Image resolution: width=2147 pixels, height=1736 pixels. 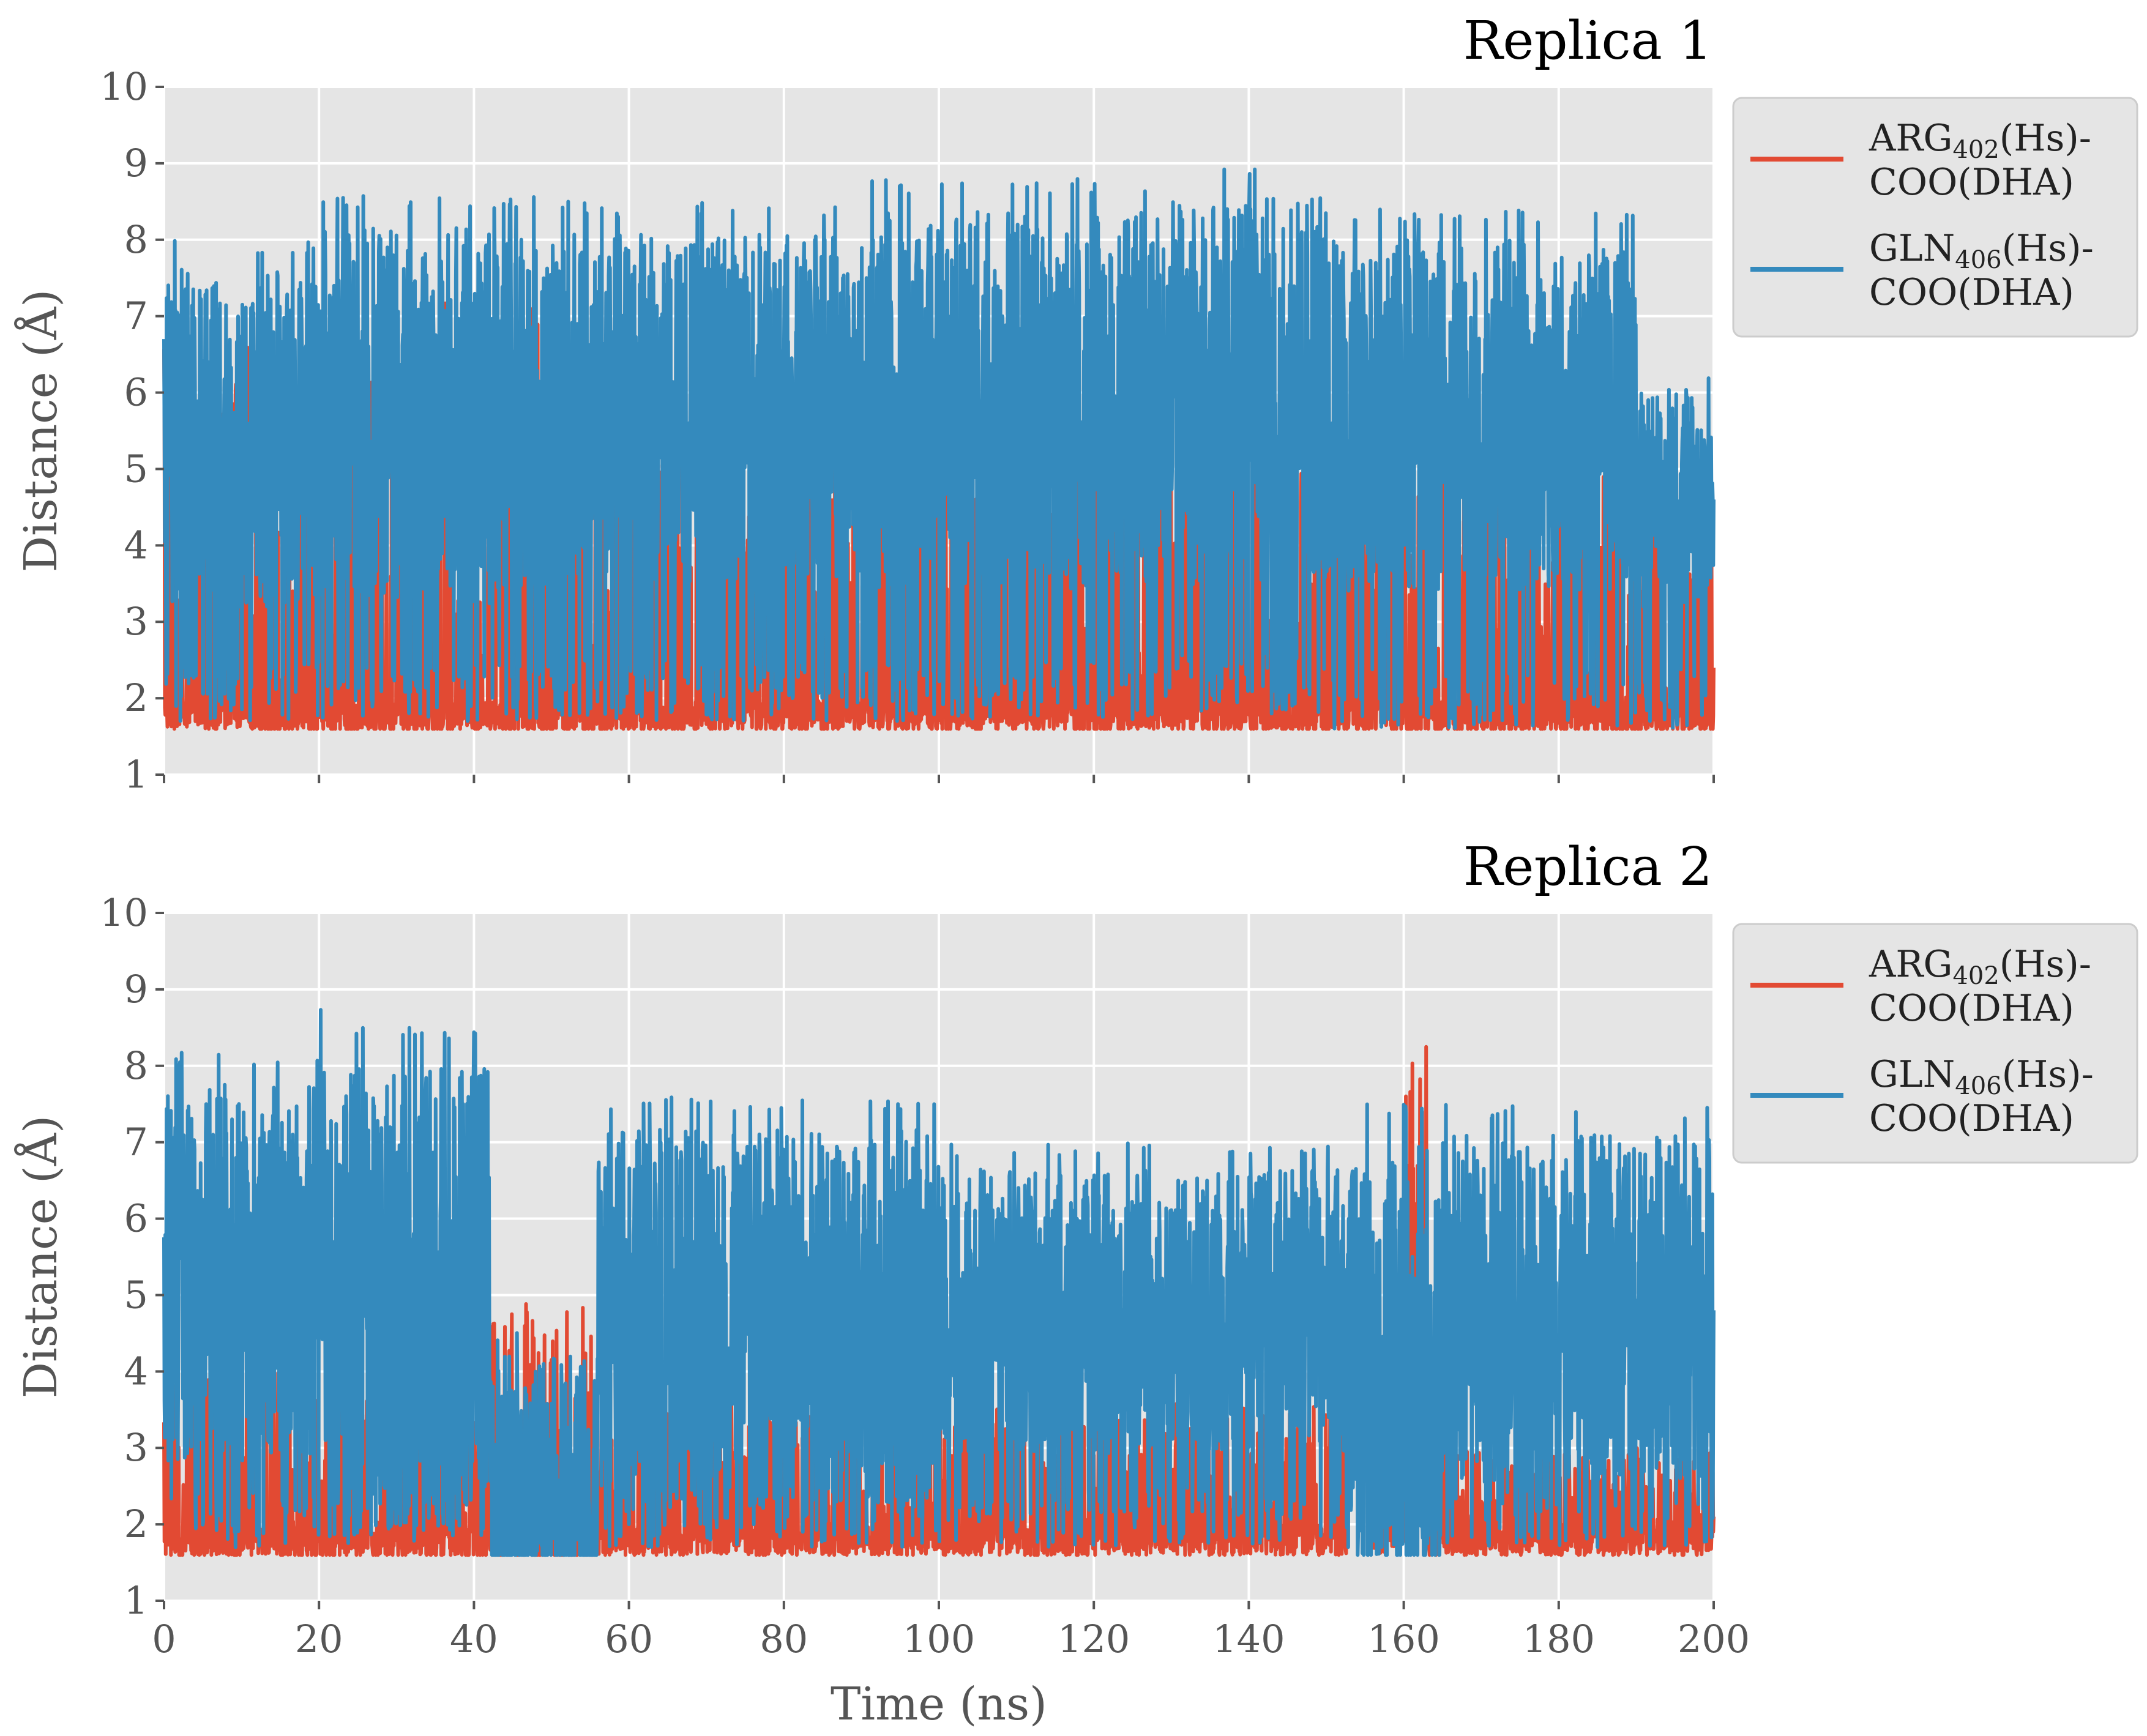 What do you see at coordinates (474, 1639) in the screenshot?
I see `x-tick-label-40: 40` at bounding box center [474, 1639].